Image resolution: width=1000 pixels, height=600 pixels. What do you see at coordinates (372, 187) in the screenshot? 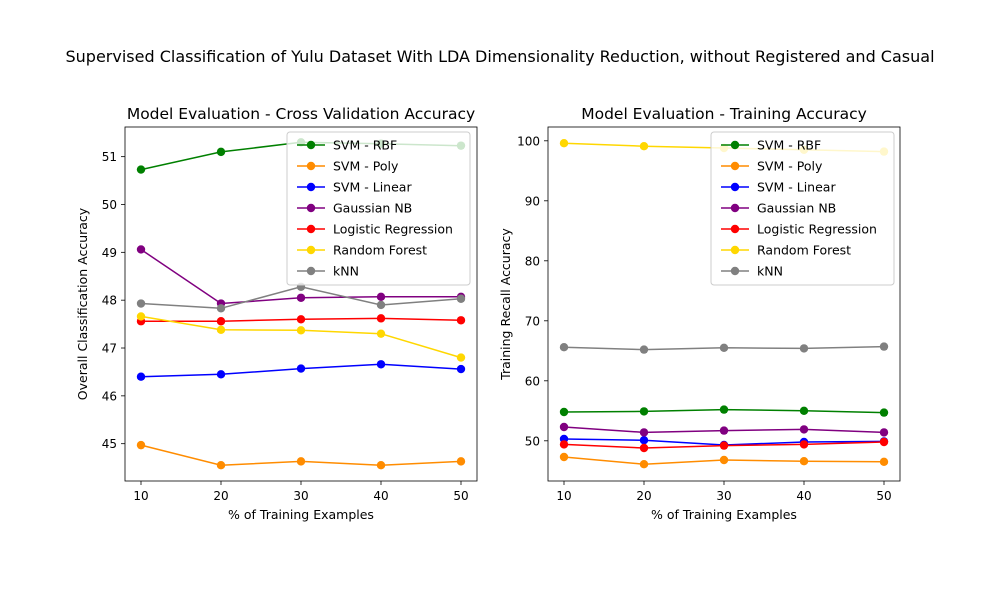
I see `cv-legend-label: SVM - Linear` at bounding box center [372, 187].